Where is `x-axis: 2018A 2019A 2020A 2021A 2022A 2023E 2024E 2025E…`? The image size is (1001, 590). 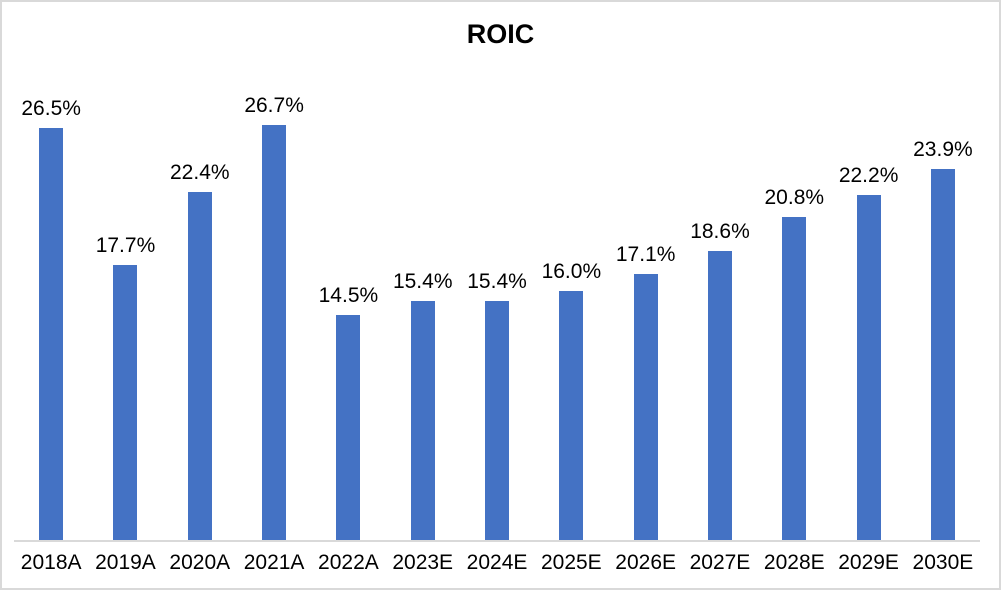
x-axis: 2018A 2019A 2020A 2021A 2022A 2023E 2024E 2025E… is located at coordinates (497, 558).